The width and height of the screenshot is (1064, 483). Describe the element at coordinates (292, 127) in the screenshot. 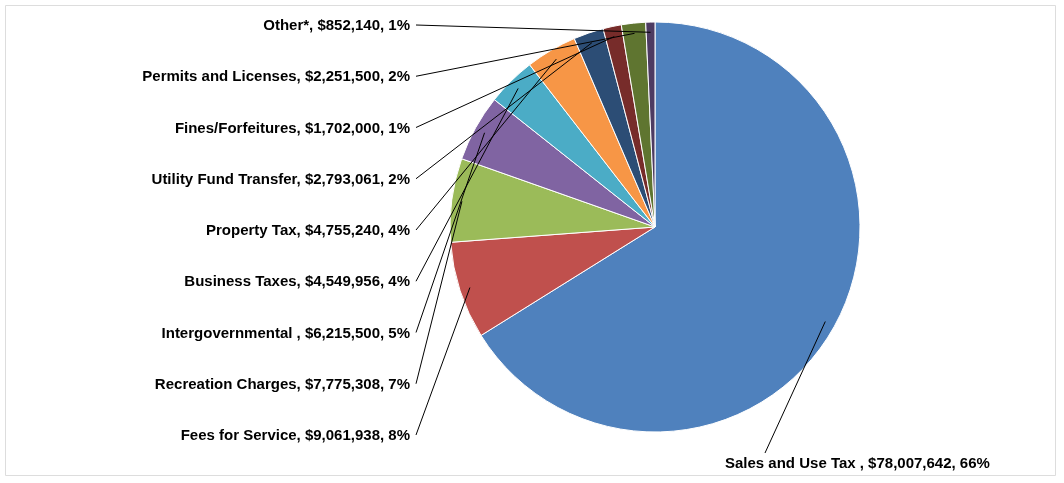

I see `slice-label: Fines/Forfeitures, $1,702,000, 1%` at that location.